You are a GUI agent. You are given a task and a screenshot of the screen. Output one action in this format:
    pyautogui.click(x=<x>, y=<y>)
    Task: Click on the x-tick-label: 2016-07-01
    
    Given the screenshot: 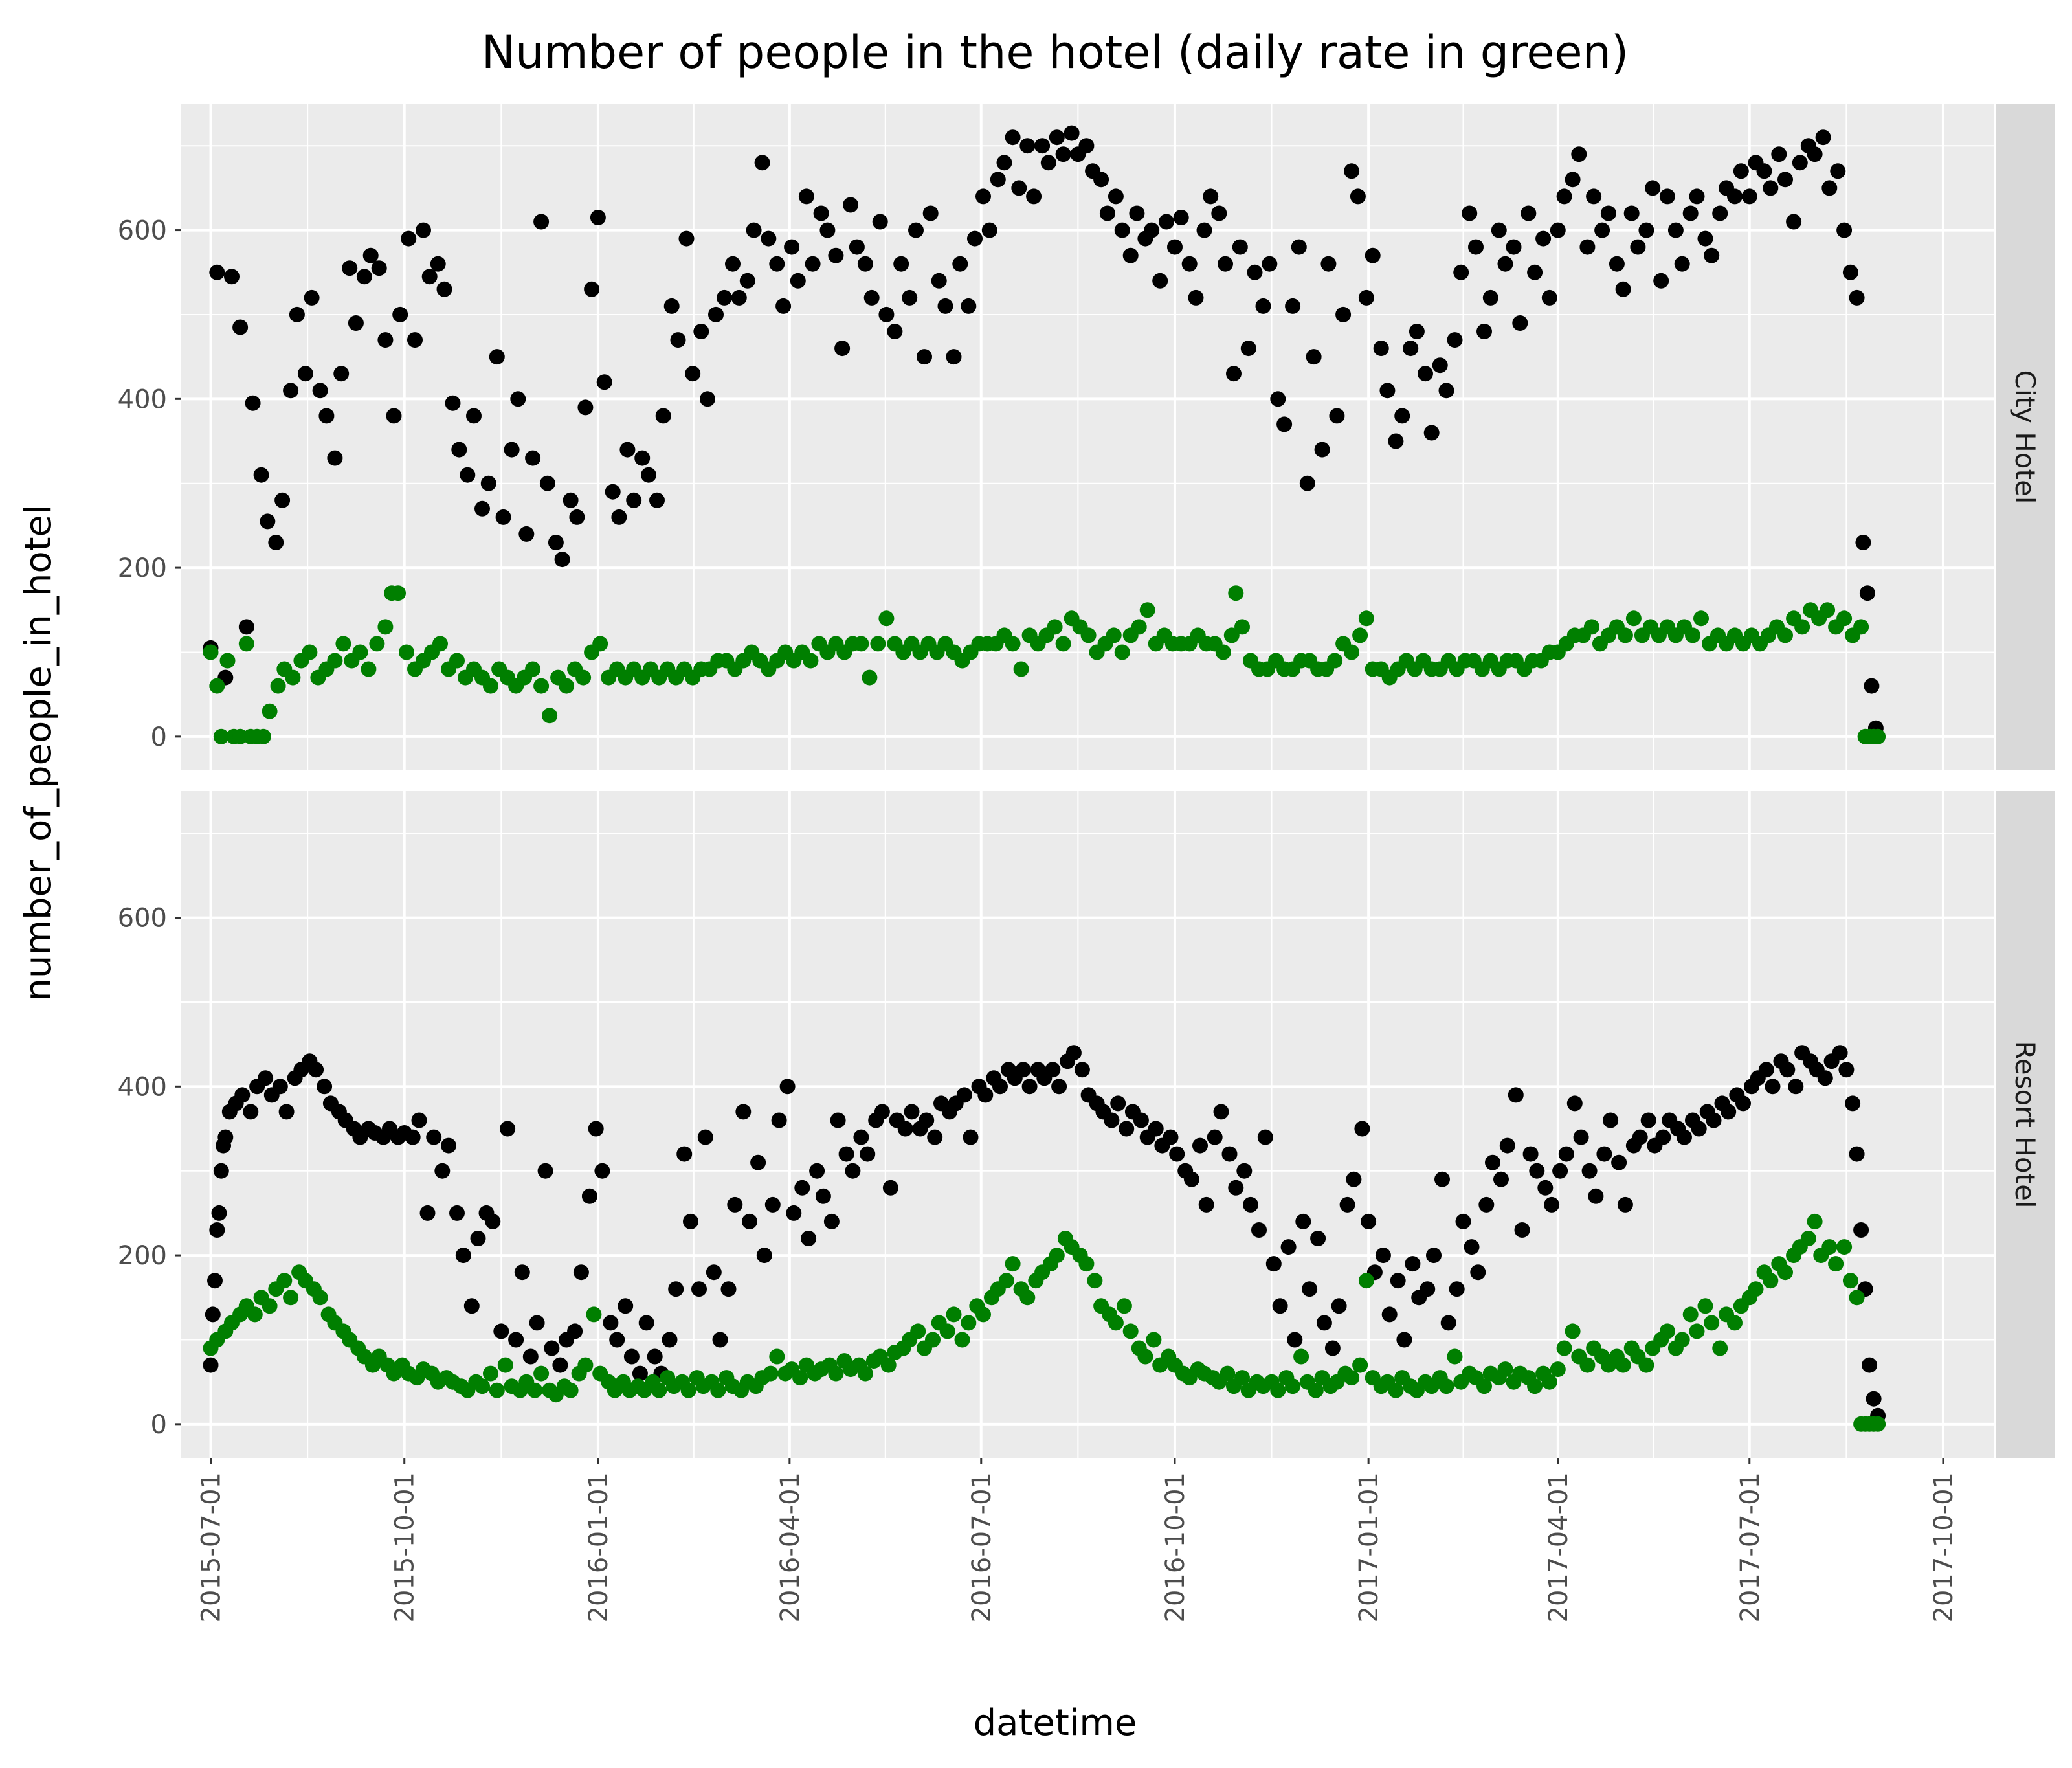 What is the action you would take?
    pyautogui.click(x=982, y=1547)
    